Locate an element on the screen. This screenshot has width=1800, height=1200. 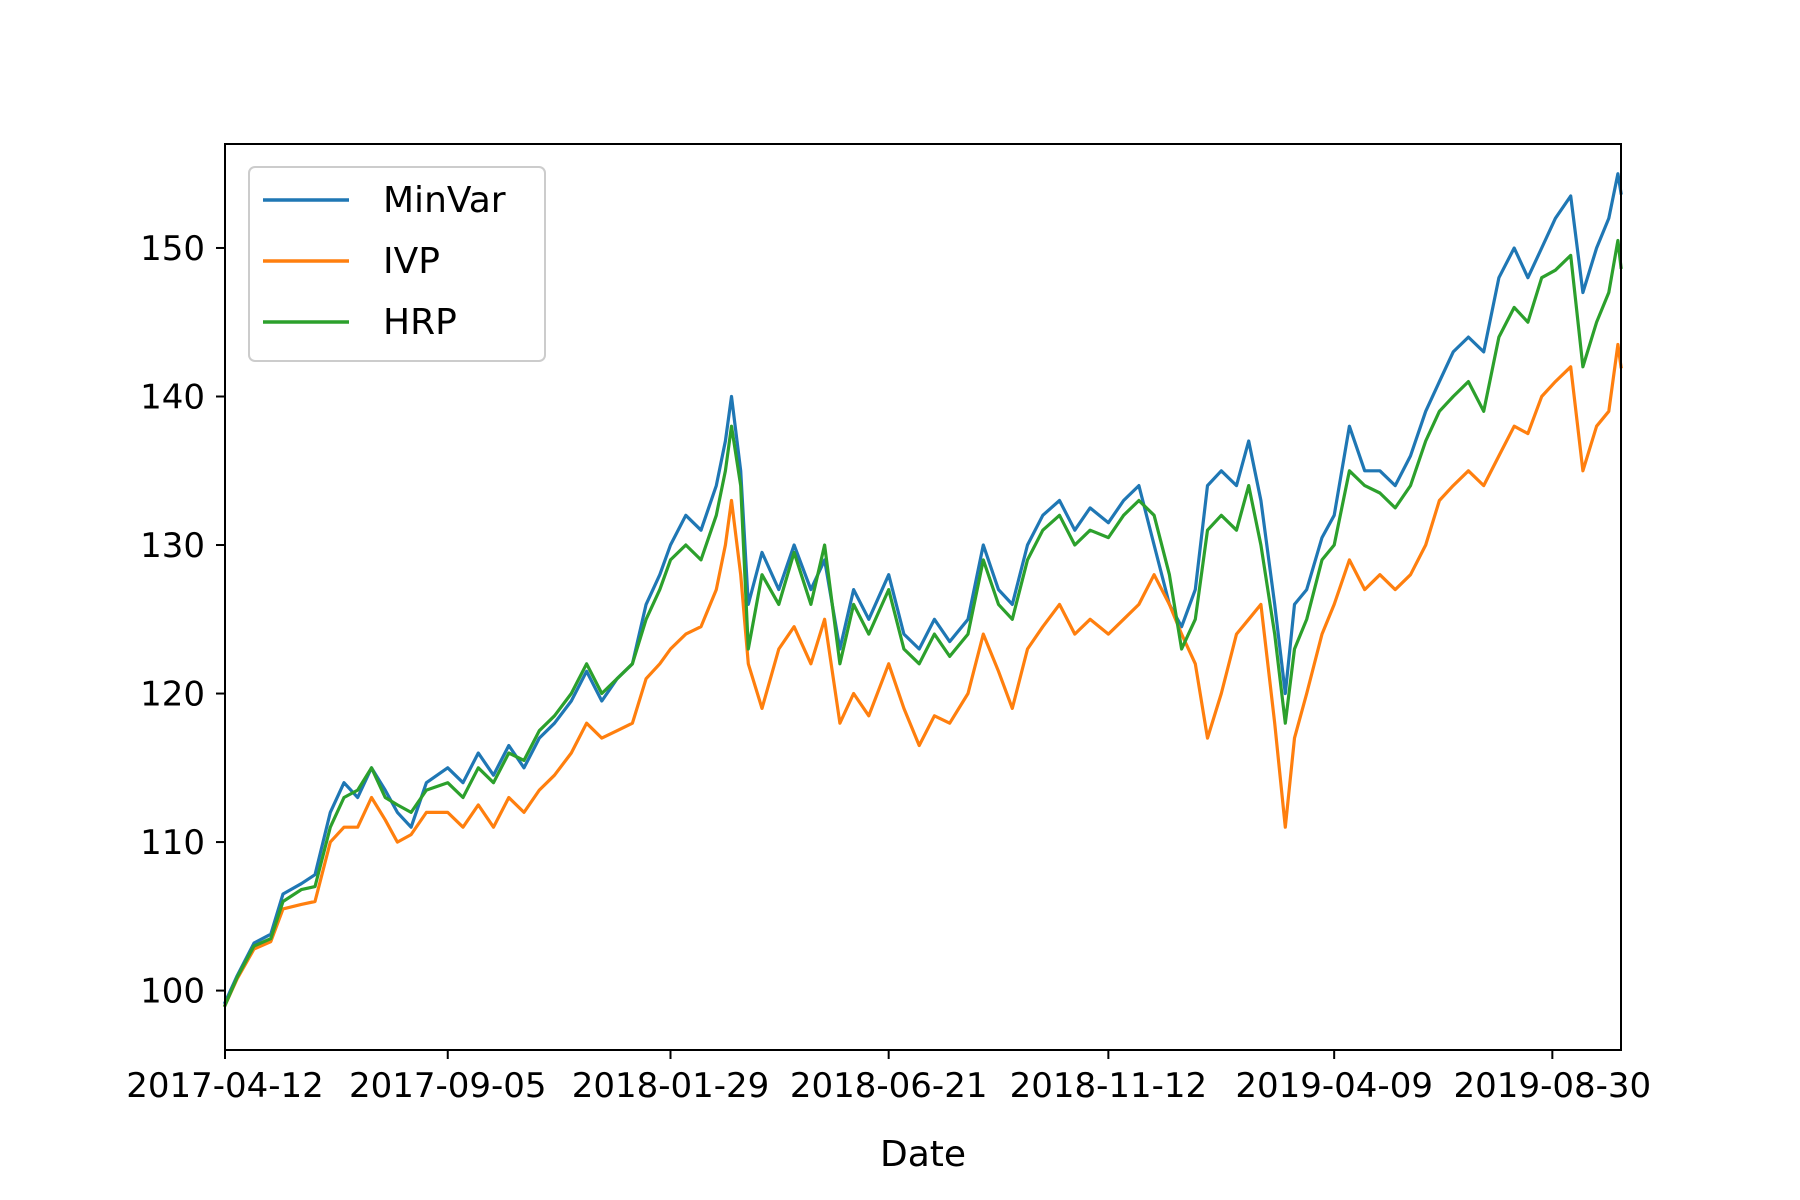
x-tick-label: 2018-06-21 is located at coordinates (889, 1086).